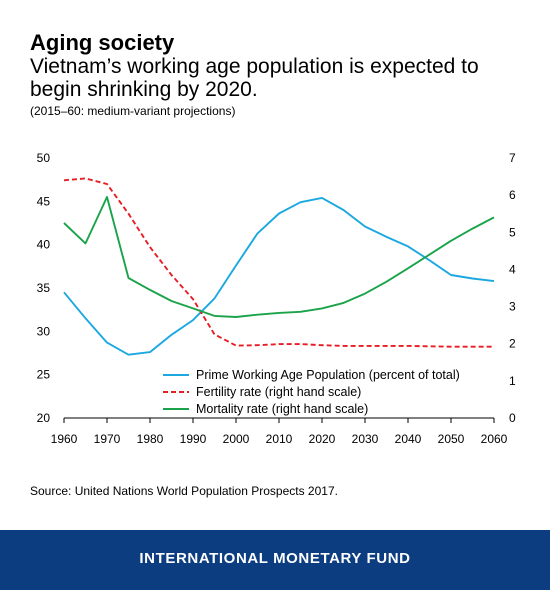 The height and width of the screenshot is (590, 550). Describe the element at coordinates (102, 42) in the screenshot. I see `chart-title: Aging society` at that location.